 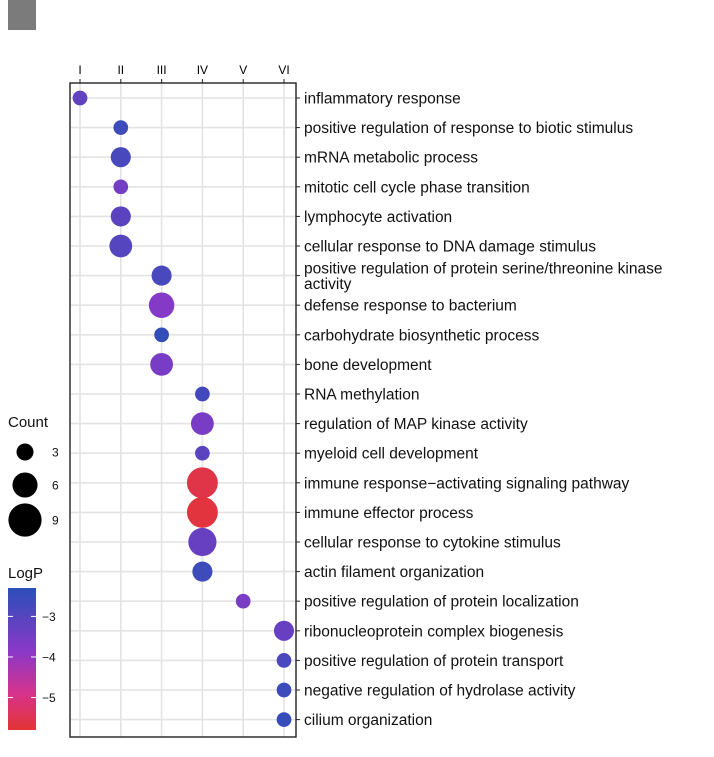 What do you see at coordinates (391, 454) in the screenshot?
I see `y-tick-label: myeloid cell development` at bounding box center [391, 454].